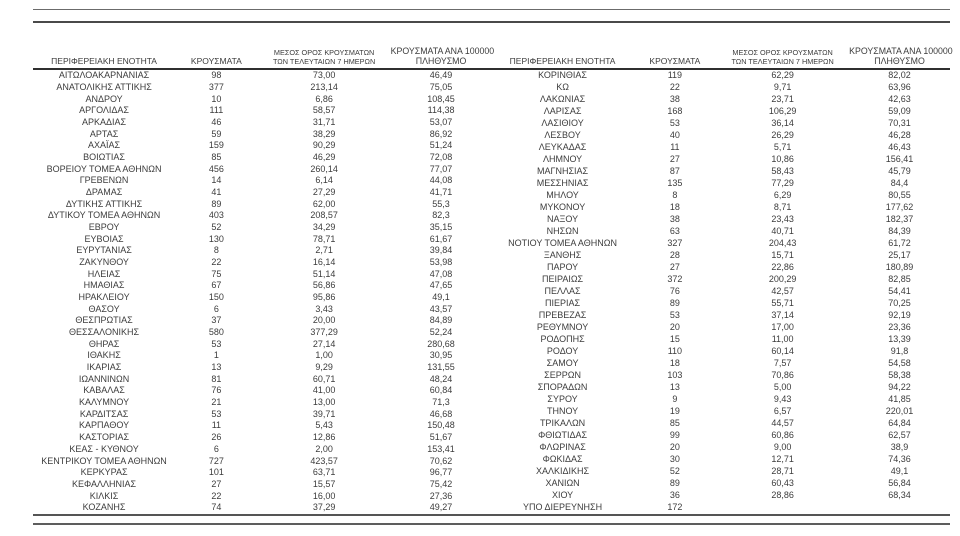 The height and width of the screenshot is (536, 960). I want to click on region-cell: ΝΟΤΙΟΥ ΤΟΜΕΑ ΑΘΗΝΩΝ, so click(562, 243).